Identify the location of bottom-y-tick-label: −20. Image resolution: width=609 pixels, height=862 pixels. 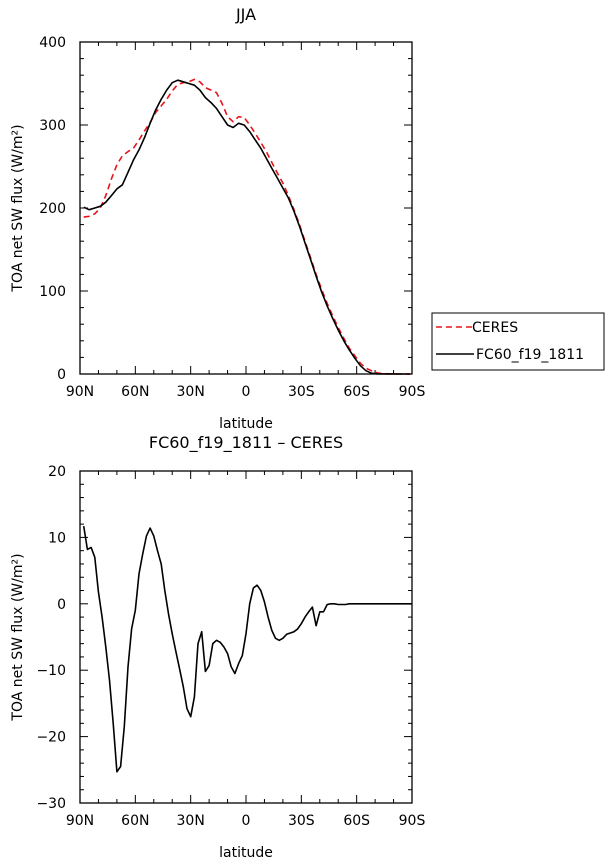
(51, 738).